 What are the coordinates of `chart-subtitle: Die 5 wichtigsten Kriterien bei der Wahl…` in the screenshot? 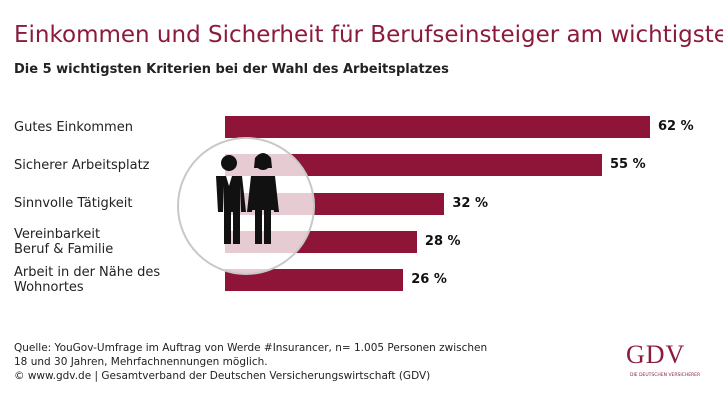 It's located at (231, 69).